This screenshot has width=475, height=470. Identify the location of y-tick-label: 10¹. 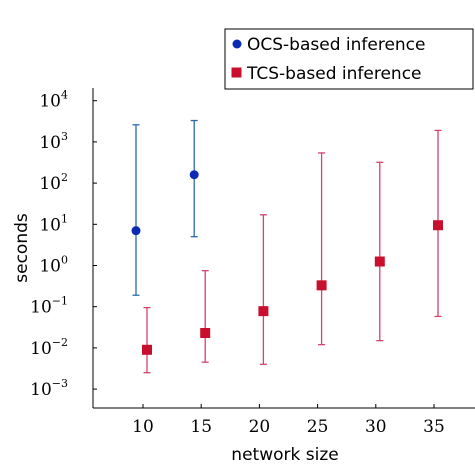
(53, 223).